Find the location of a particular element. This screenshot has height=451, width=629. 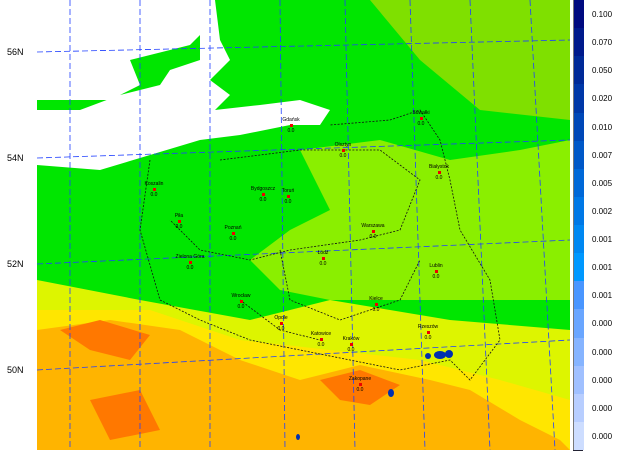

city-name: Łódź is located at coordinates (323, 253).